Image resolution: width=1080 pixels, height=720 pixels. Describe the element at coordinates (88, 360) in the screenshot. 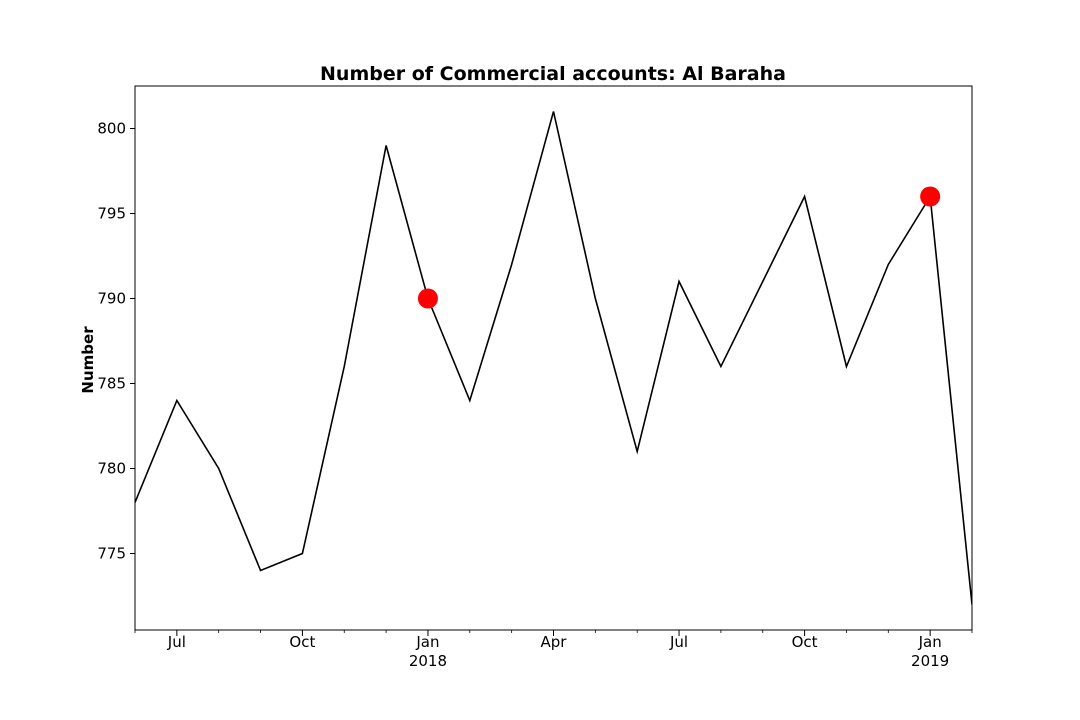

I see `y-axis-label: Number` at that location.